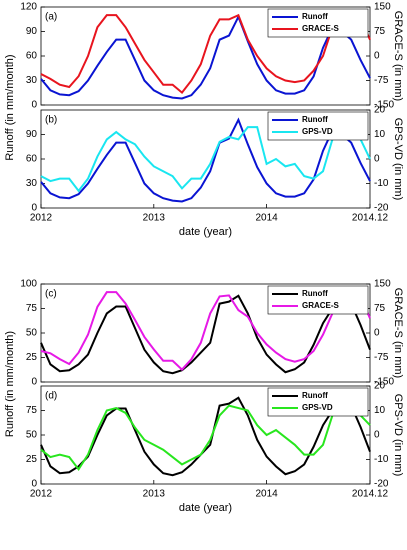 This screenshot has height=550, width=407. What do you see at coordinates (28, 7) in the screenshot?
I see `y-tick-label: 120` at bounding box center [28, 7].